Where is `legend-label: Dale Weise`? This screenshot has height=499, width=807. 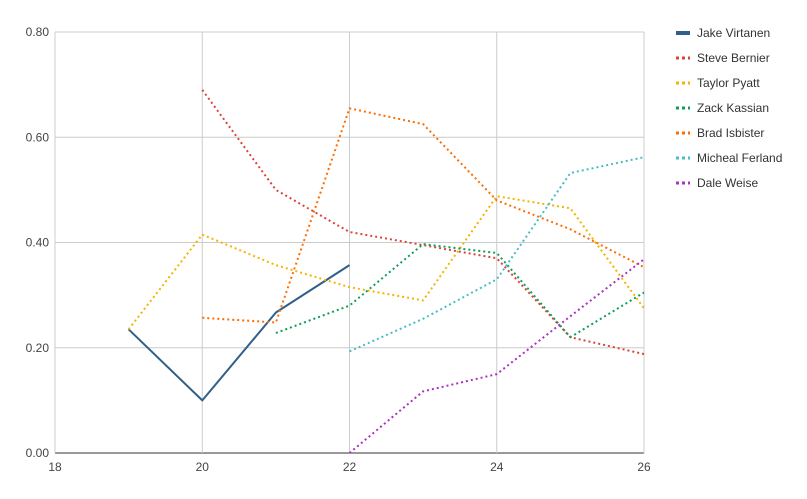 legend-label: Dale Weise is located at coordinates (727, 183).